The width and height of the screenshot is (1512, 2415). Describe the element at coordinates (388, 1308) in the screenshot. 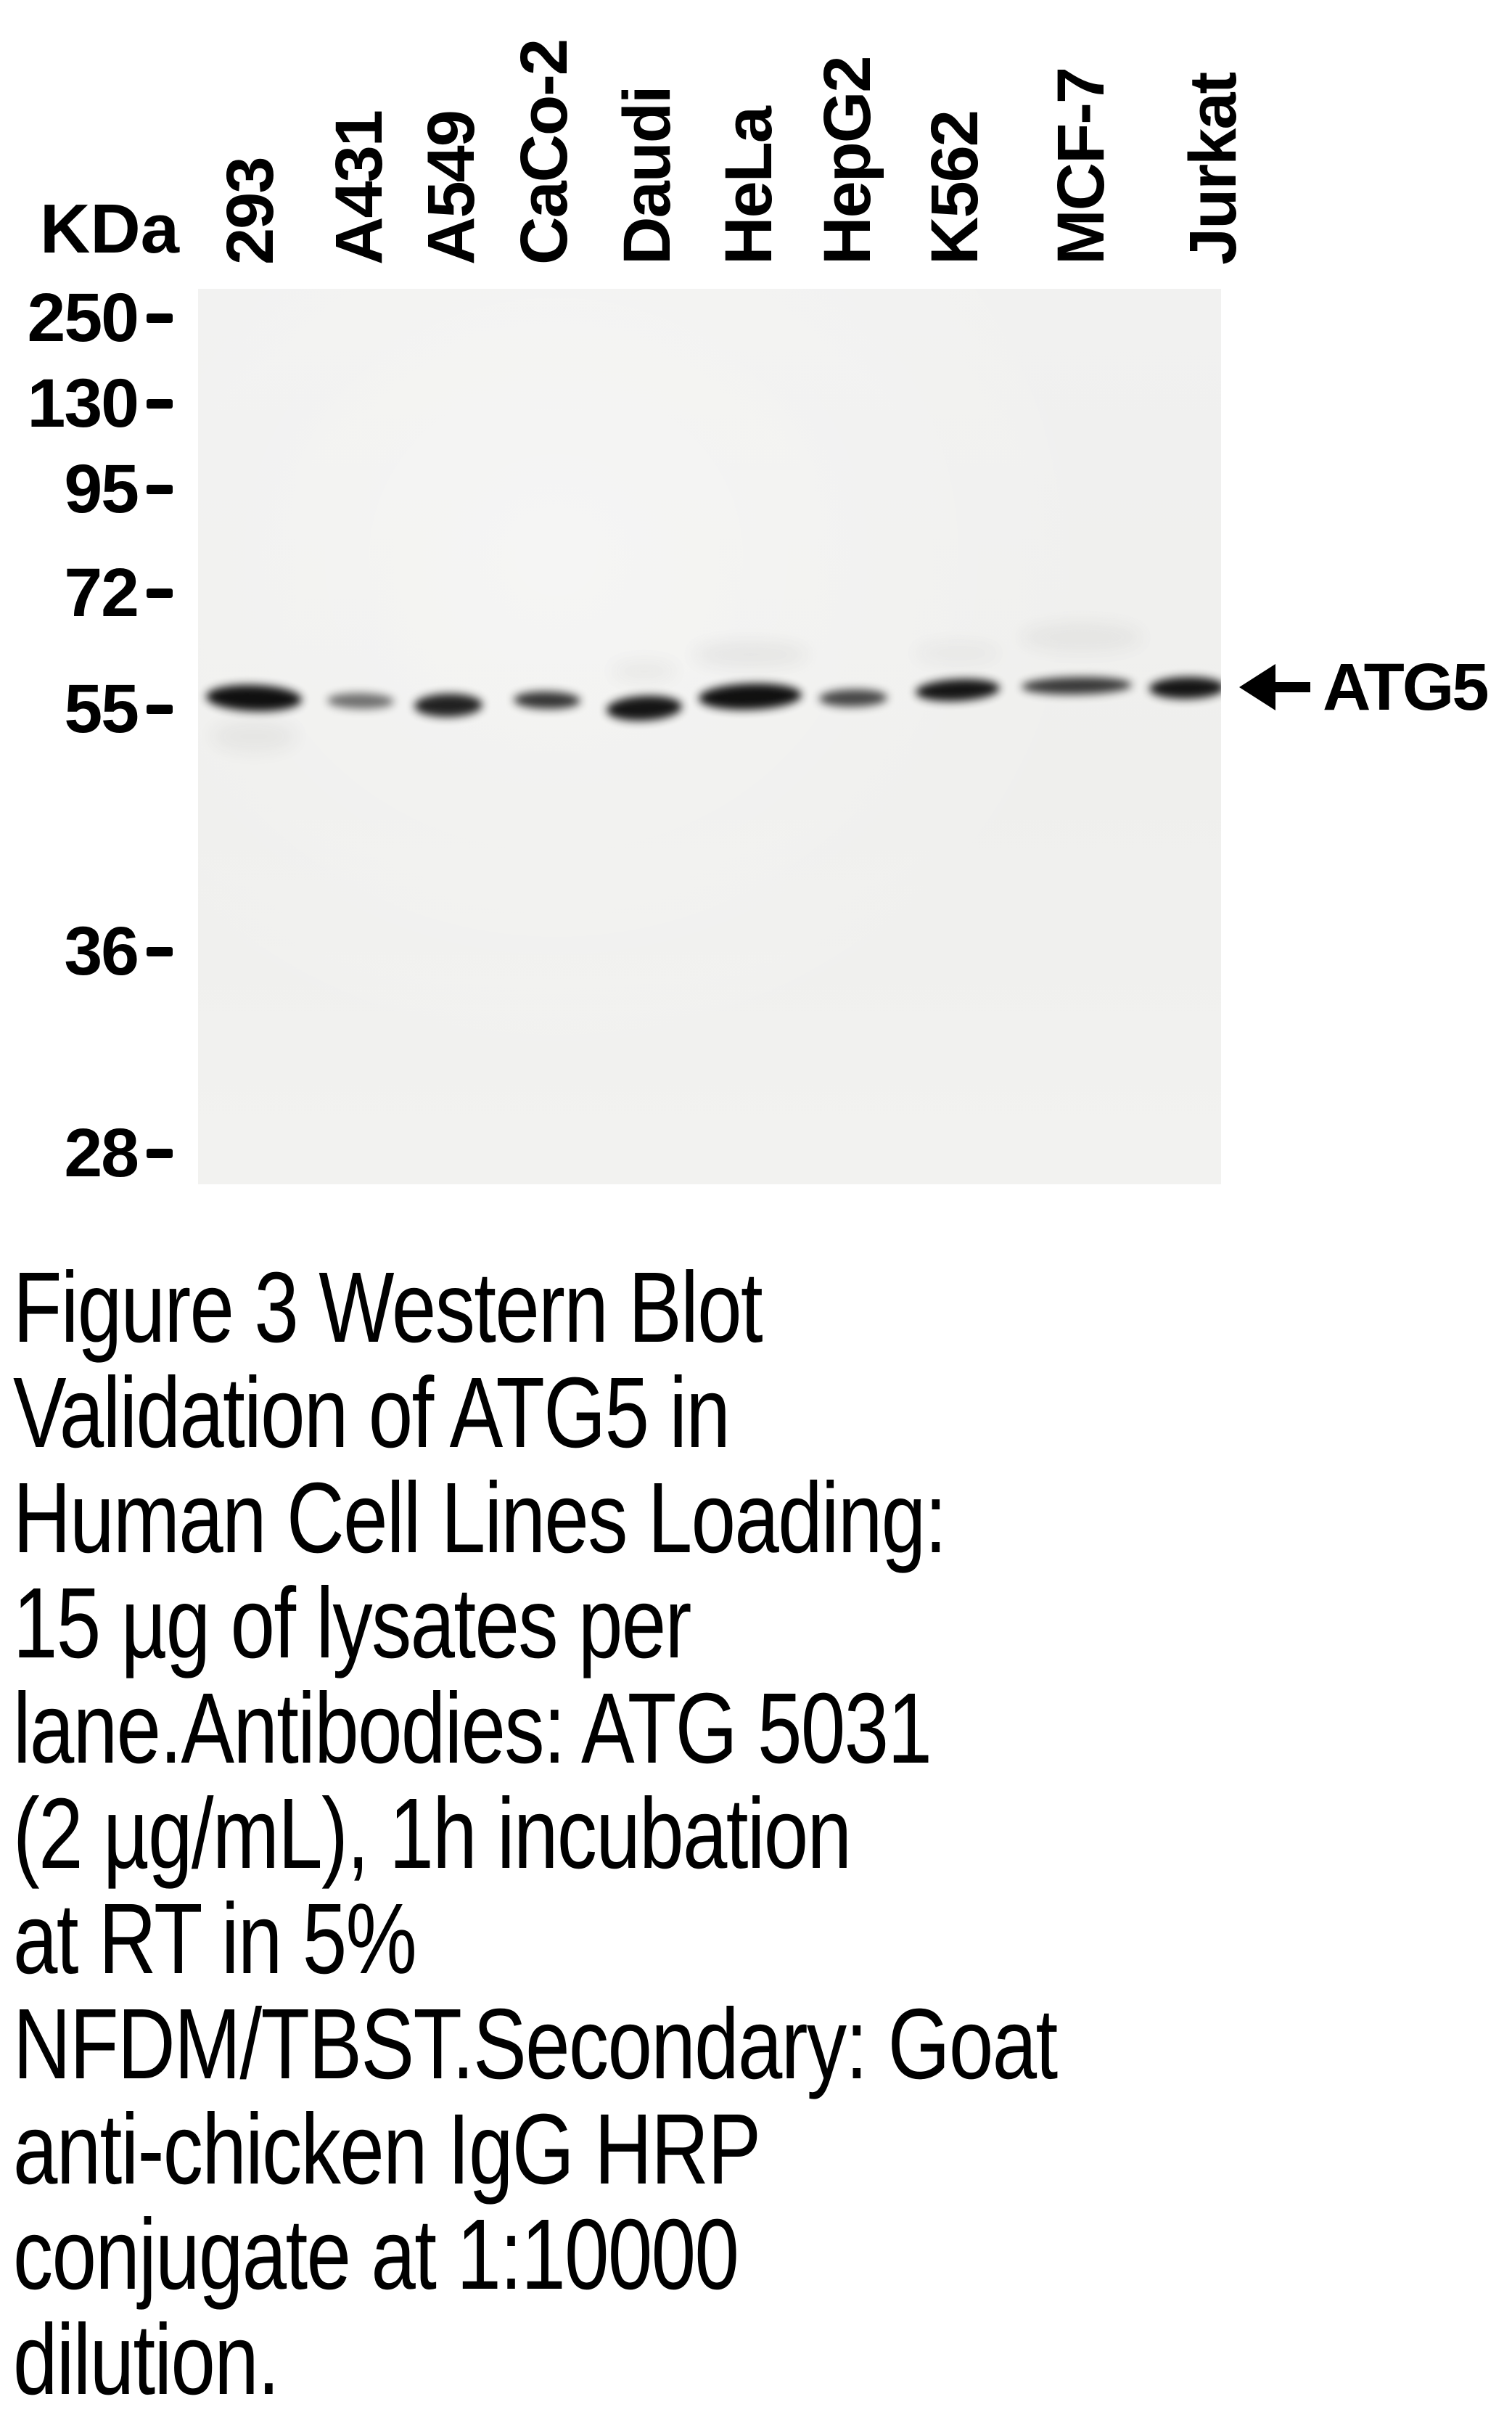

I see `caption-line: Figure 3 Western Blot` at that location.